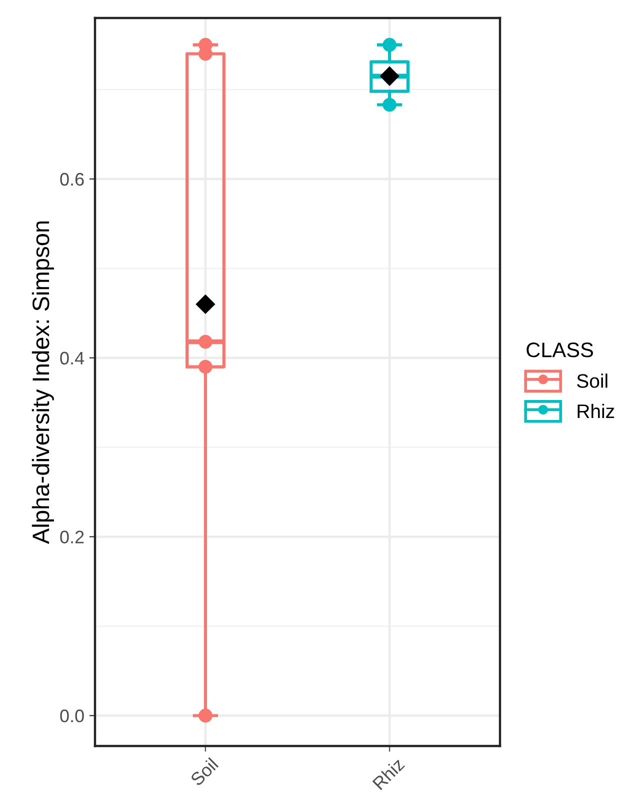  I want to click on y-tick-label: 0.2, so click(72, 537).